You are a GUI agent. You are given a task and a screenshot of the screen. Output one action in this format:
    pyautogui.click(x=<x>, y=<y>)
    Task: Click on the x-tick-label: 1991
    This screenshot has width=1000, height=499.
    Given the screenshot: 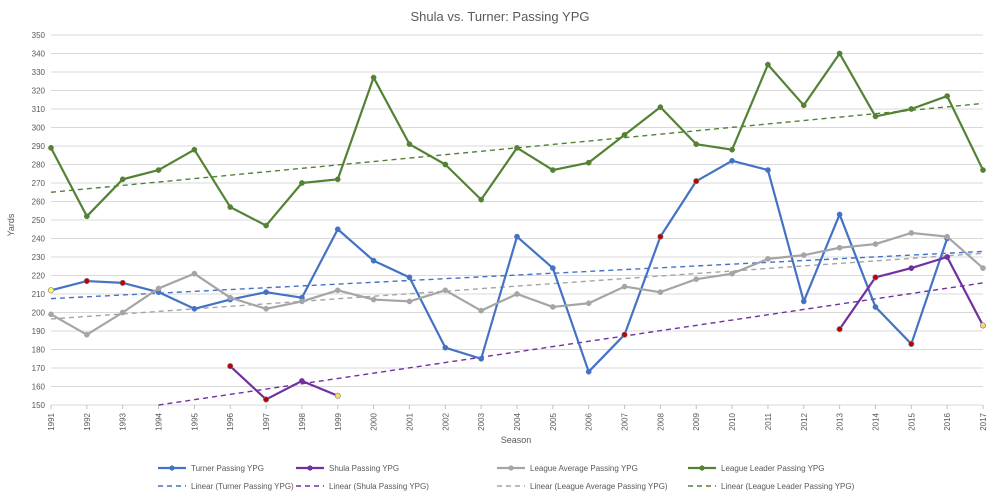 What is the action you would take?
    pyautogui.click(x=51, y=421)
    